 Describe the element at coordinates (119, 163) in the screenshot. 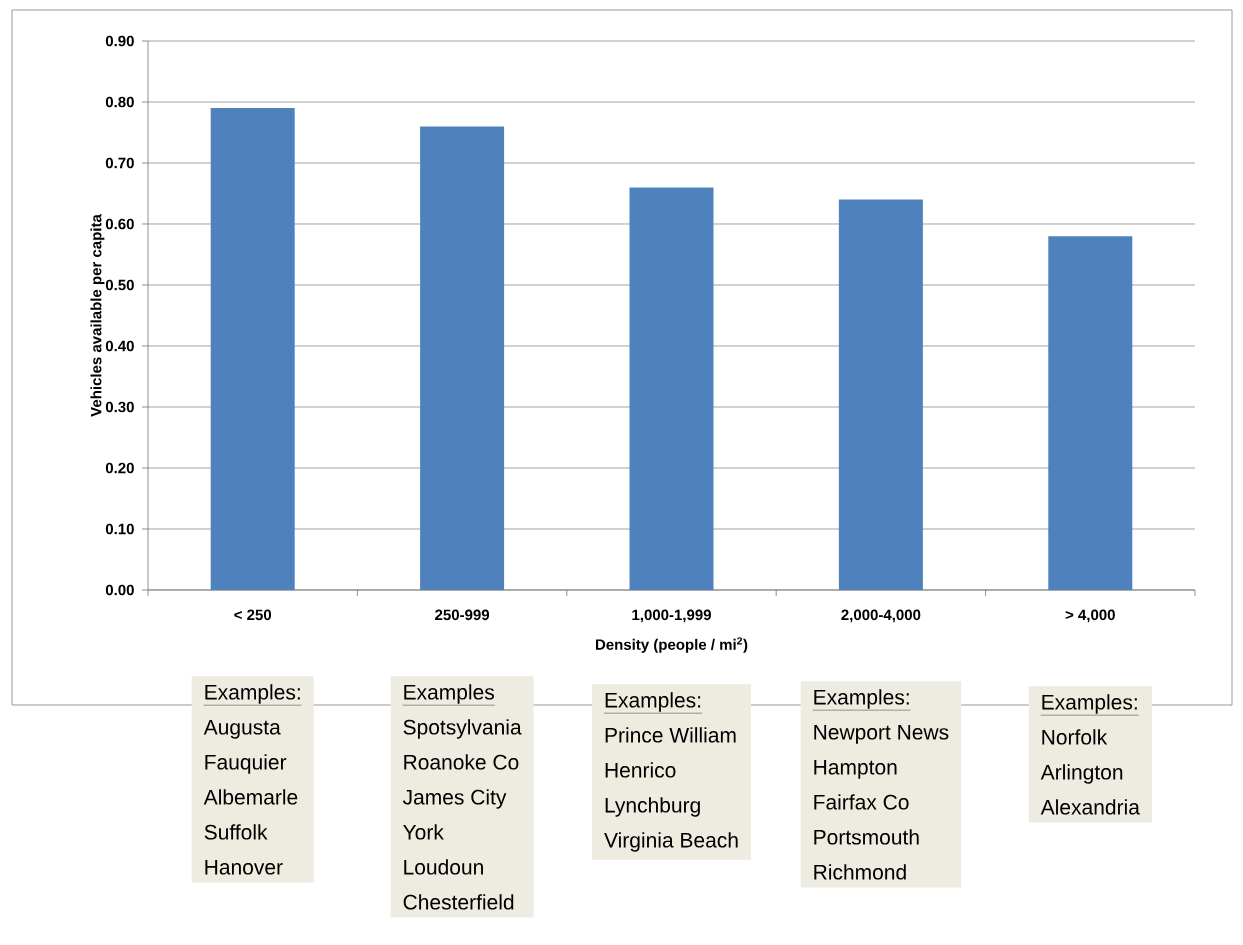

I see `y-tick-label: 0.70` at that location.